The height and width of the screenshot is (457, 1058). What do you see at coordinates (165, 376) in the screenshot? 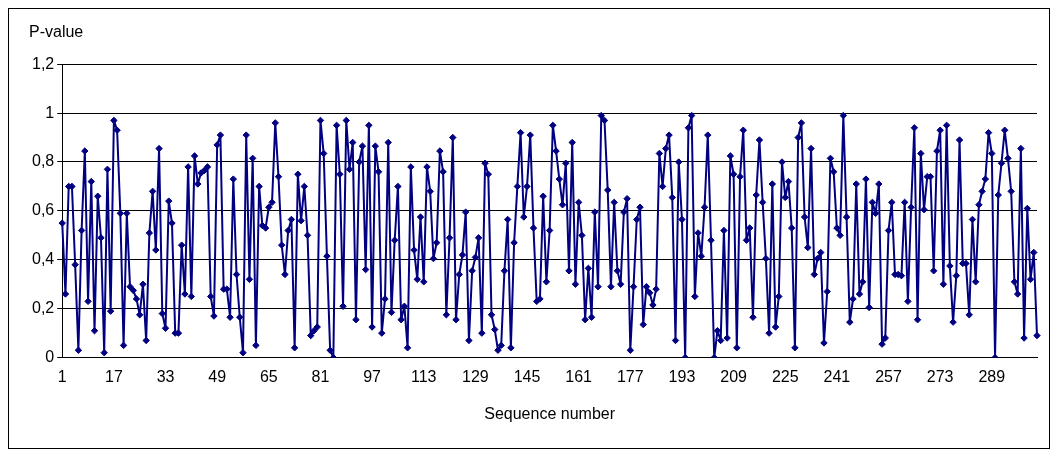
I see `x-tick-label: 33` at bounding box center [165, 376].